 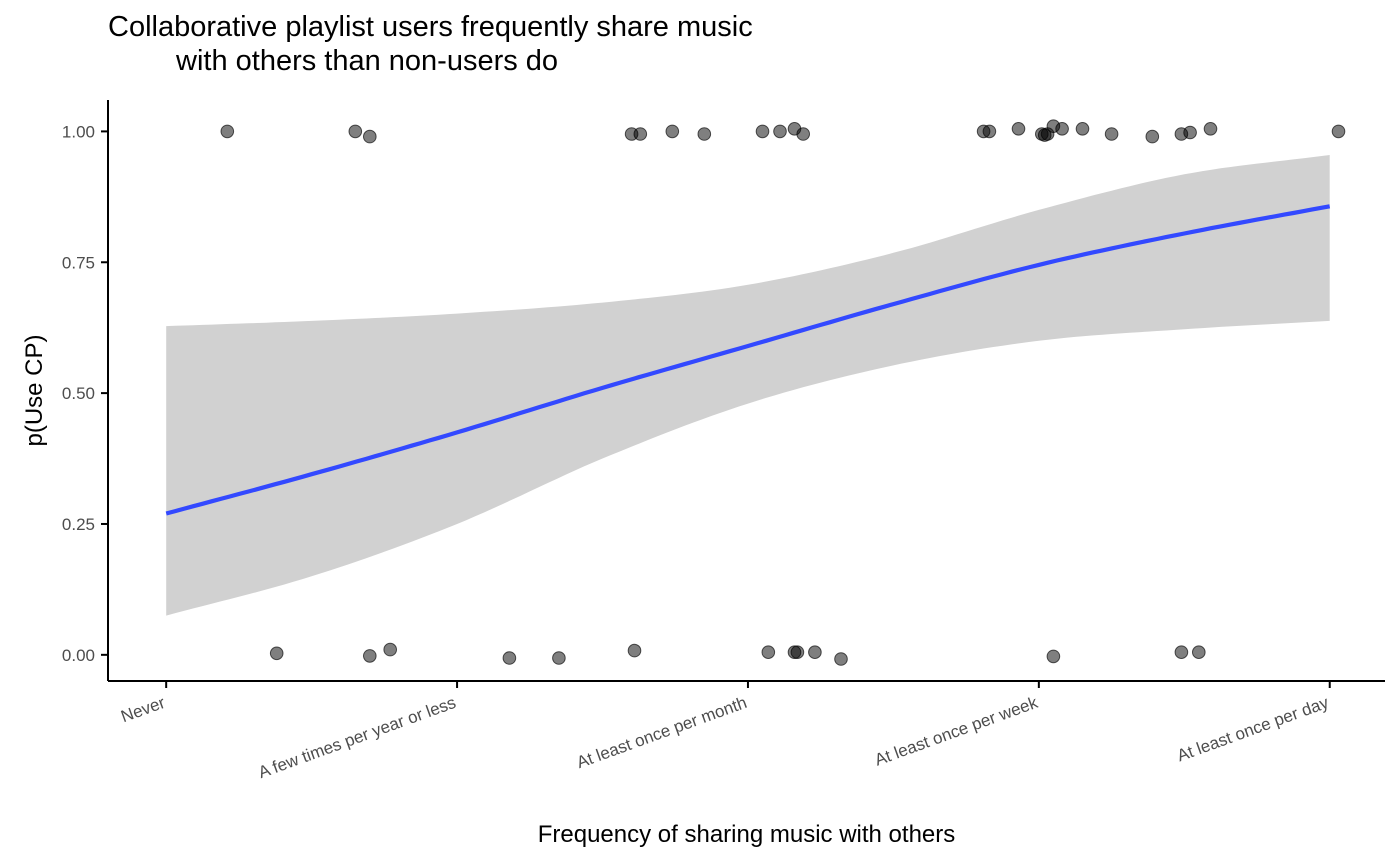 I want to click on y-tick-label: 1.00, so click(x=78, y=131).